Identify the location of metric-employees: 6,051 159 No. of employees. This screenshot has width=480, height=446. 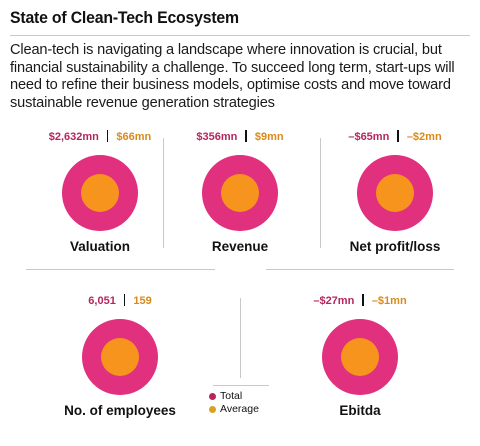
(120, 355).